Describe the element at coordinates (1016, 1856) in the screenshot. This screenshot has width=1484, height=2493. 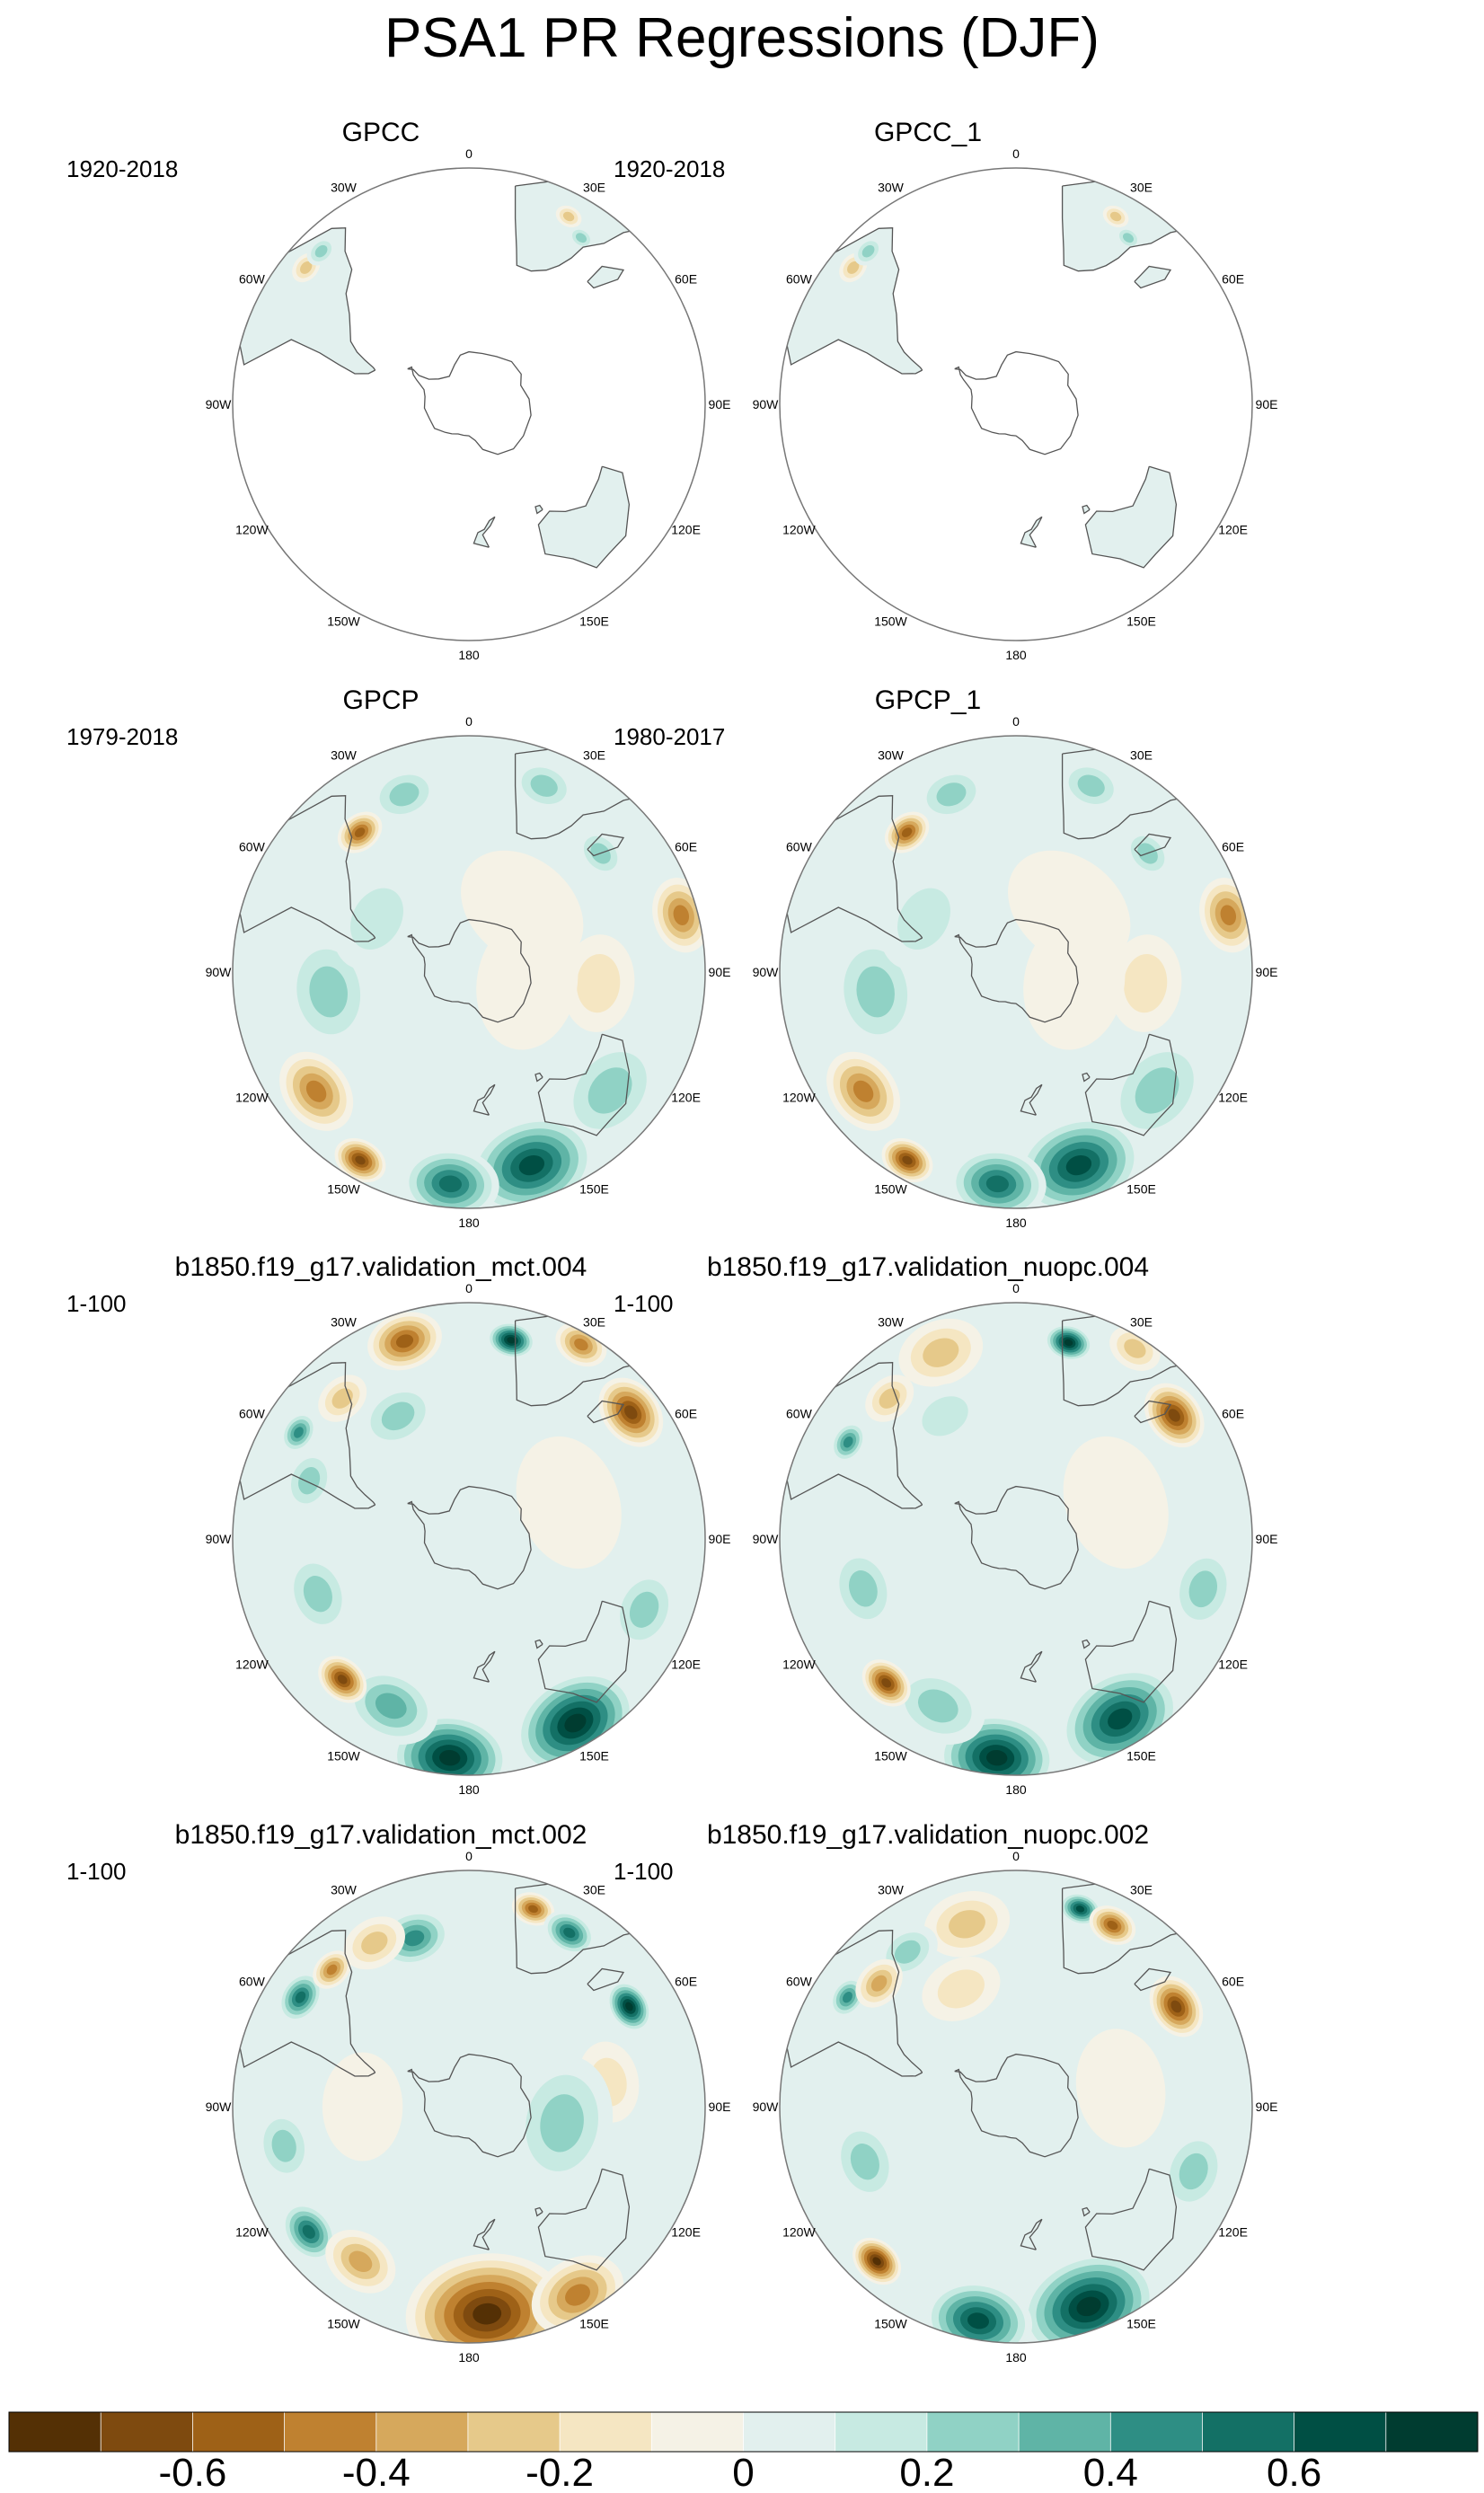
I see `longitude-label: 0` at that location.